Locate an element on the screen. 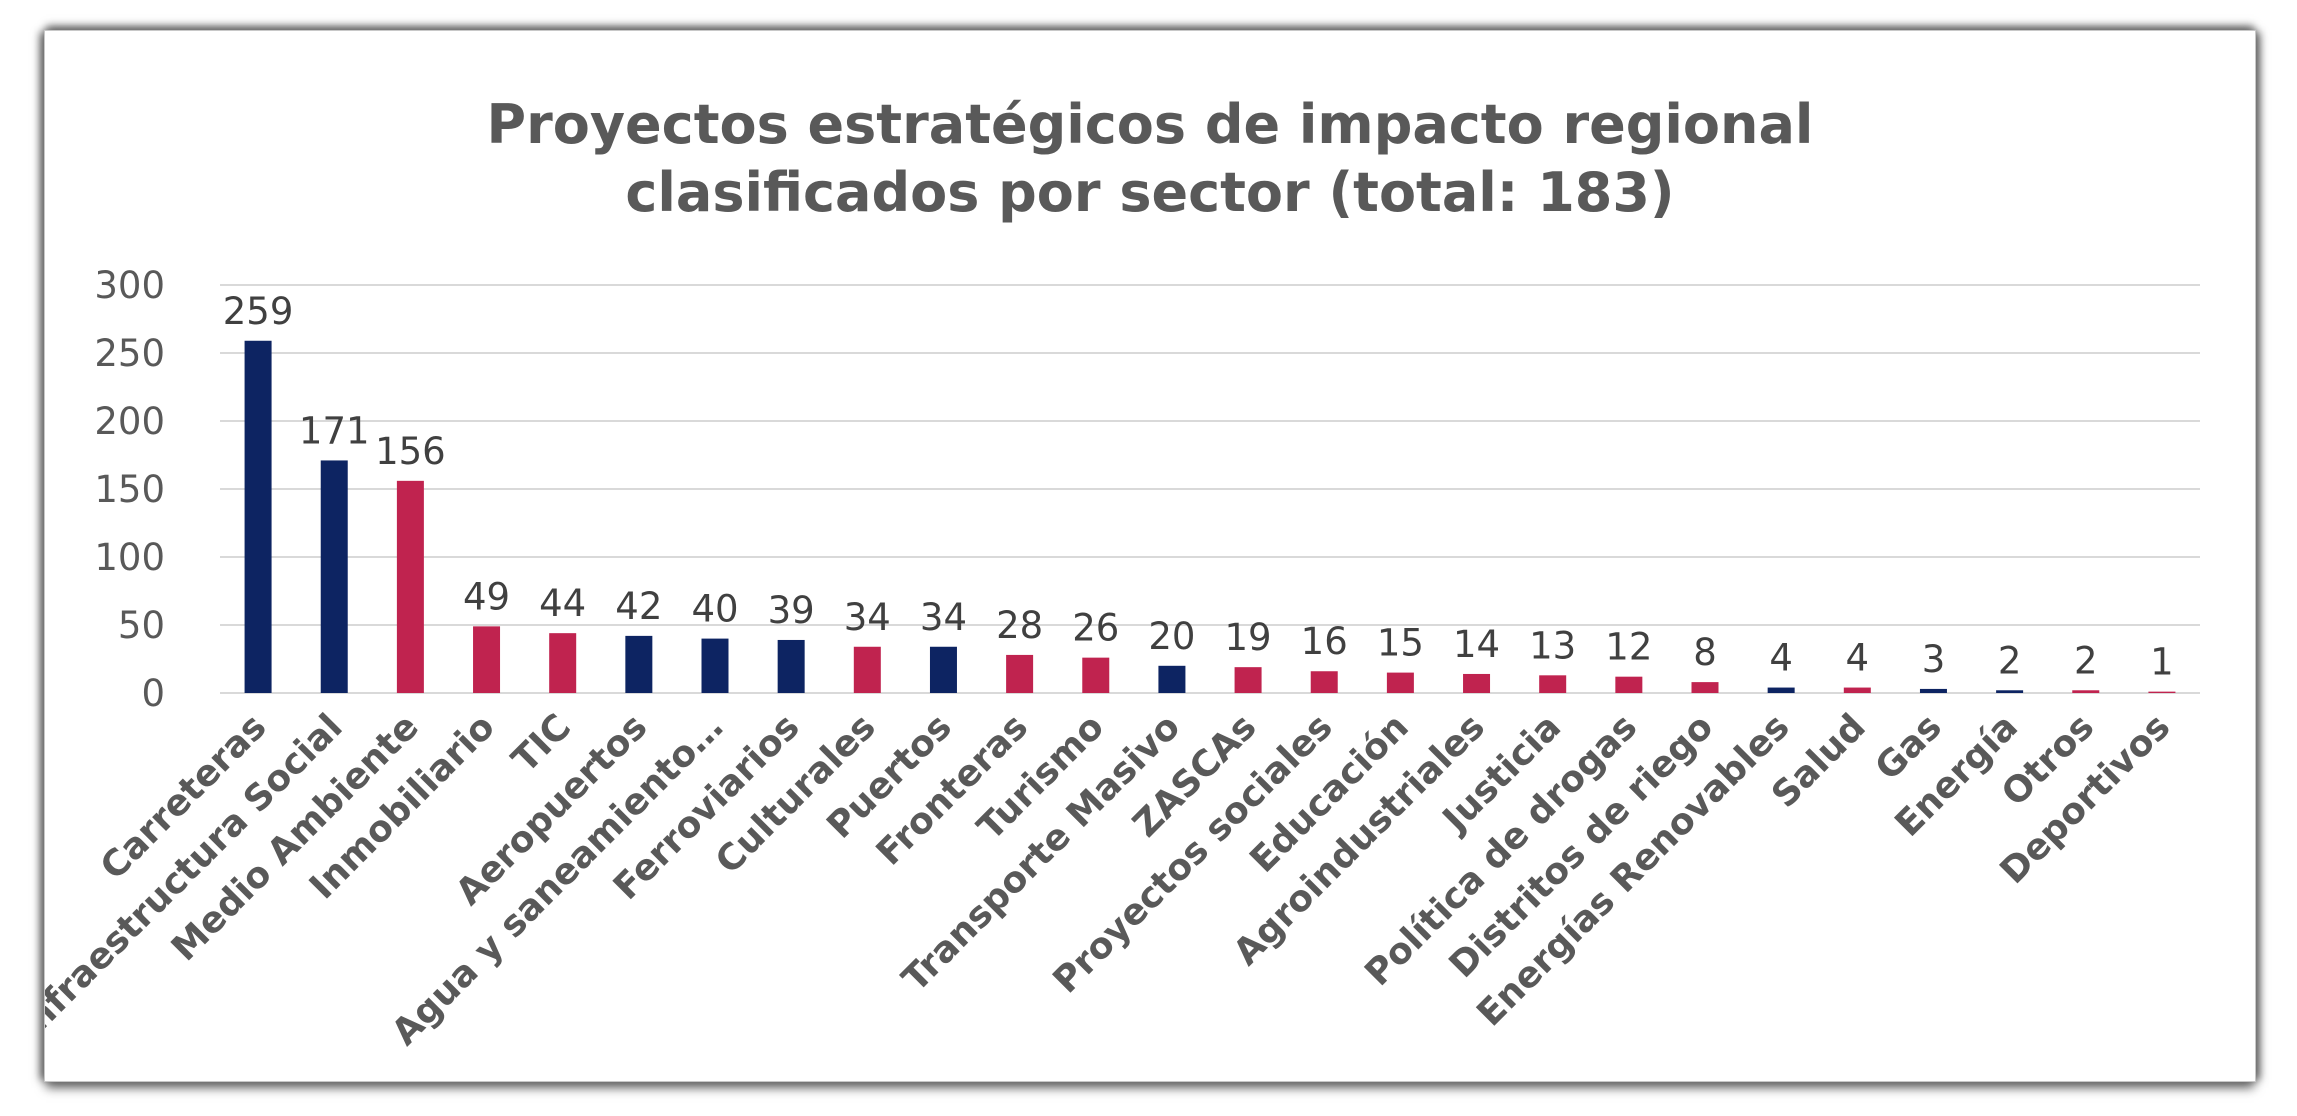 The image size is (2297, 1116). data-label: 26 is located at coordinates (1095, 628).